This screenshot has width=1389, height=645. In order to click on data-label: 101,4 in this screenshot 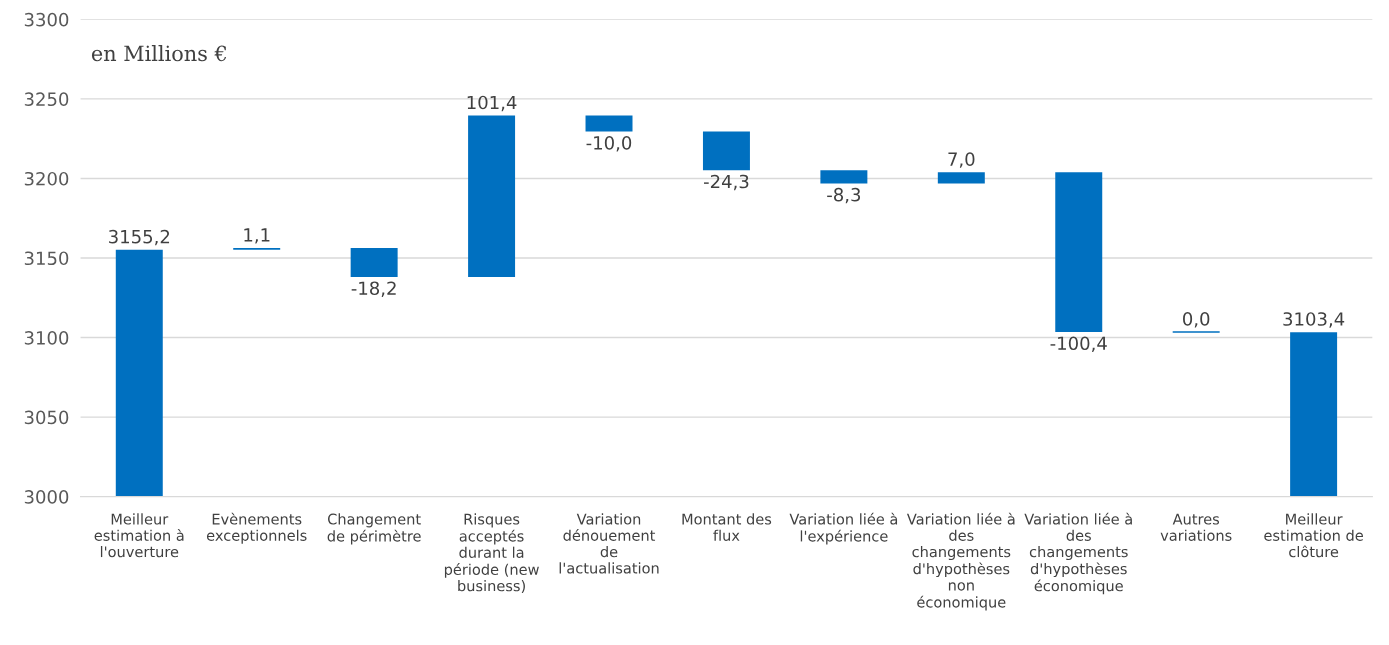, I will do `click(492, 103)`.